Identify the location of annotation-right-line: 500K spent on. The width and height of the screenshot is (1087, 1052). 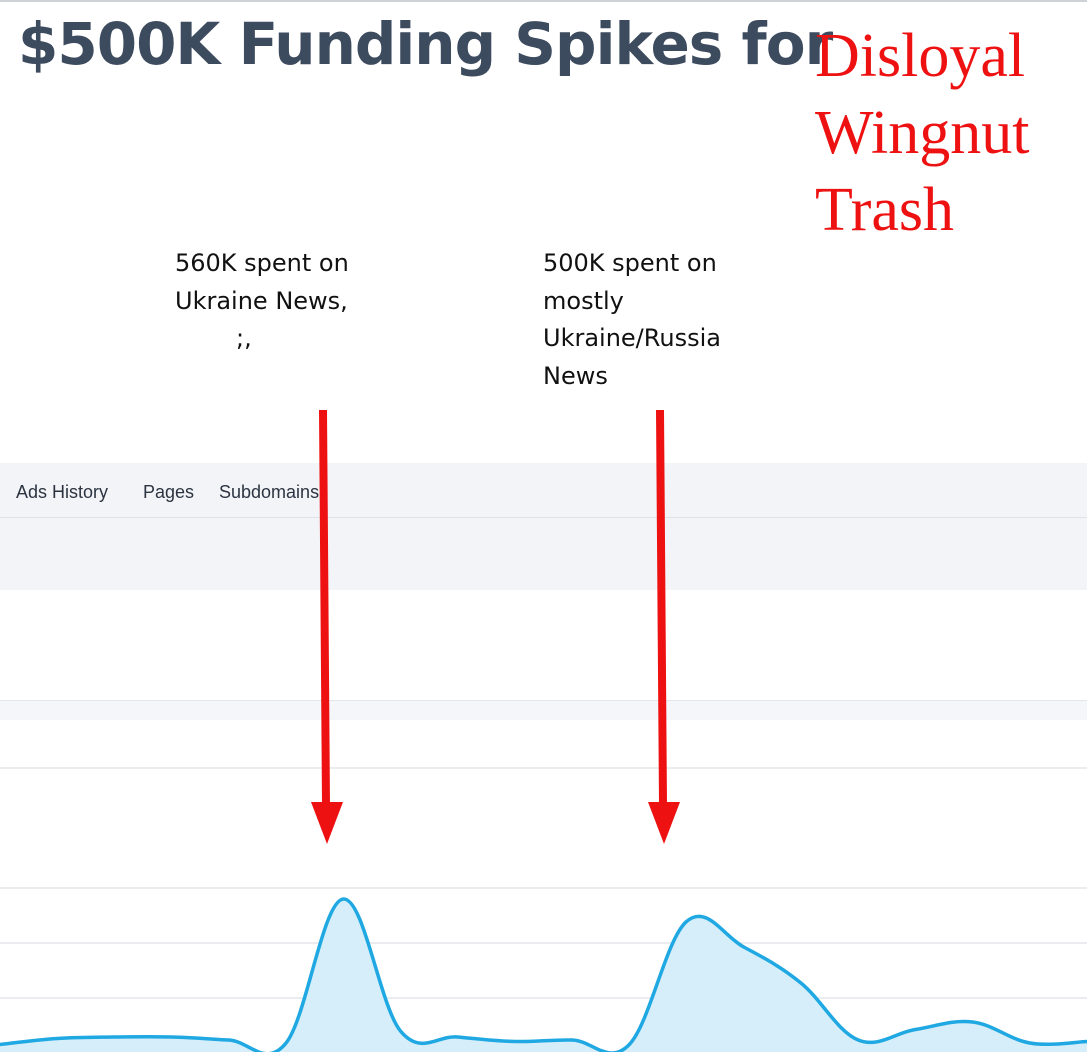
(630, 263).